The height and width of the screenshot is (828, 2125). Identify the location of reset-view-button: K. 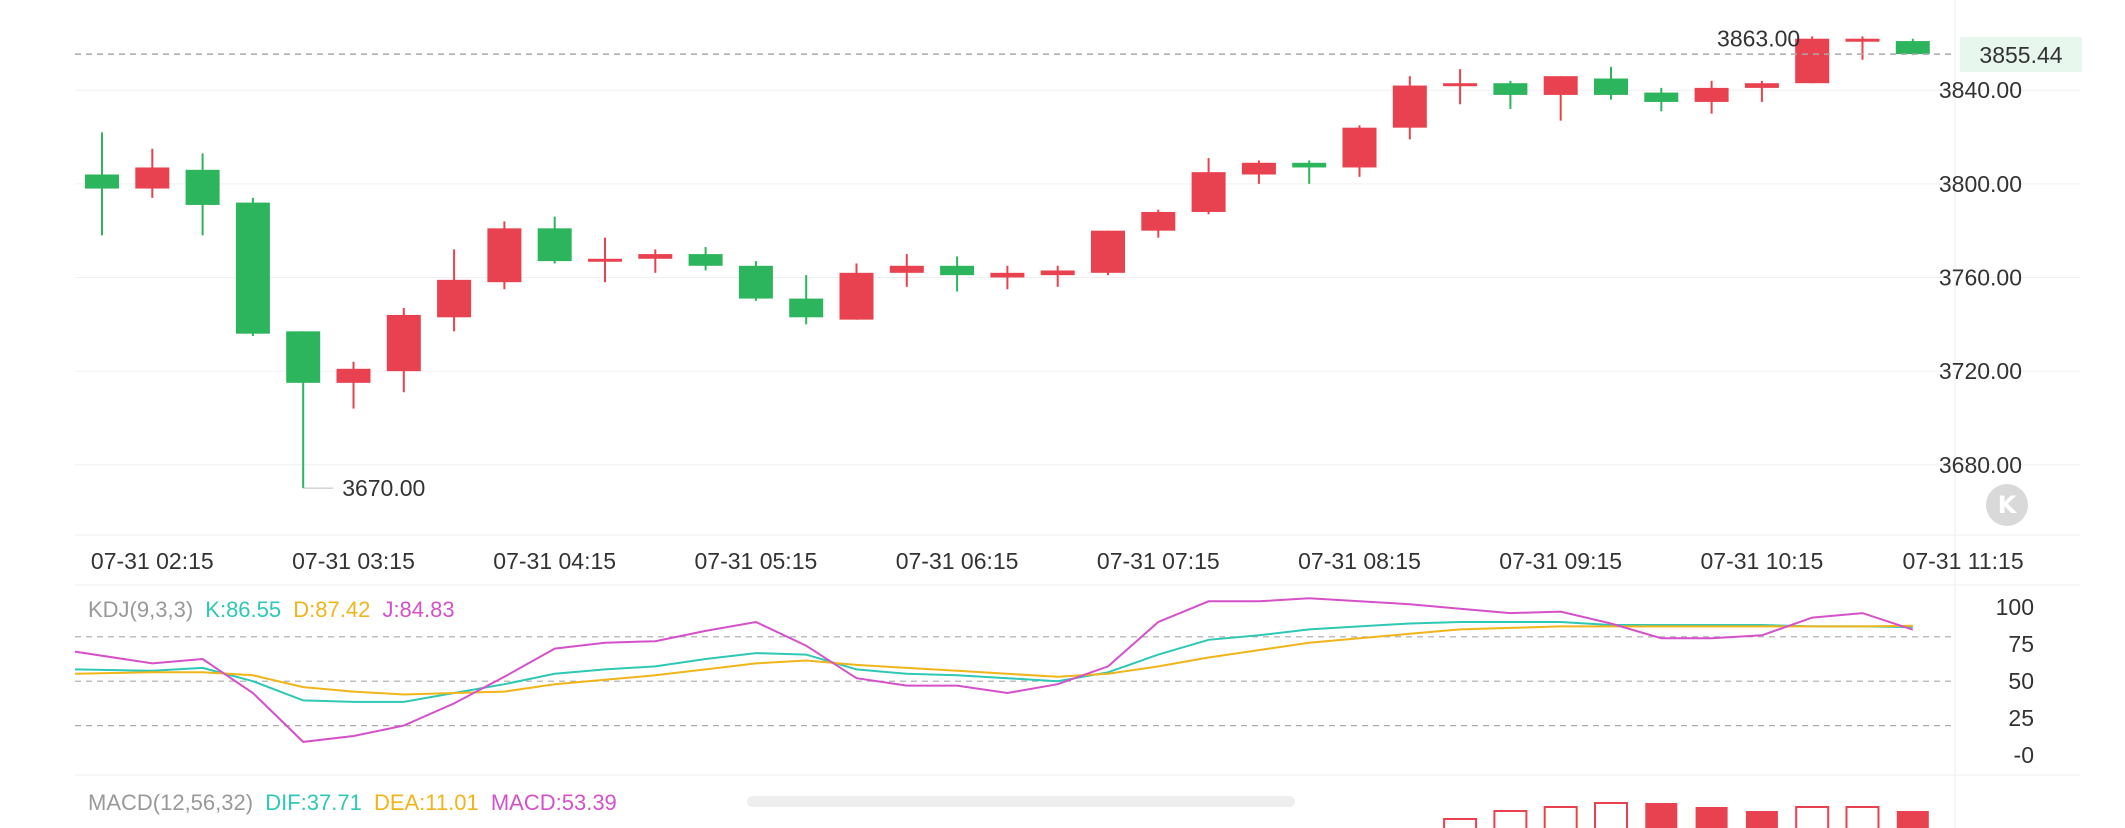
(2007, 505).